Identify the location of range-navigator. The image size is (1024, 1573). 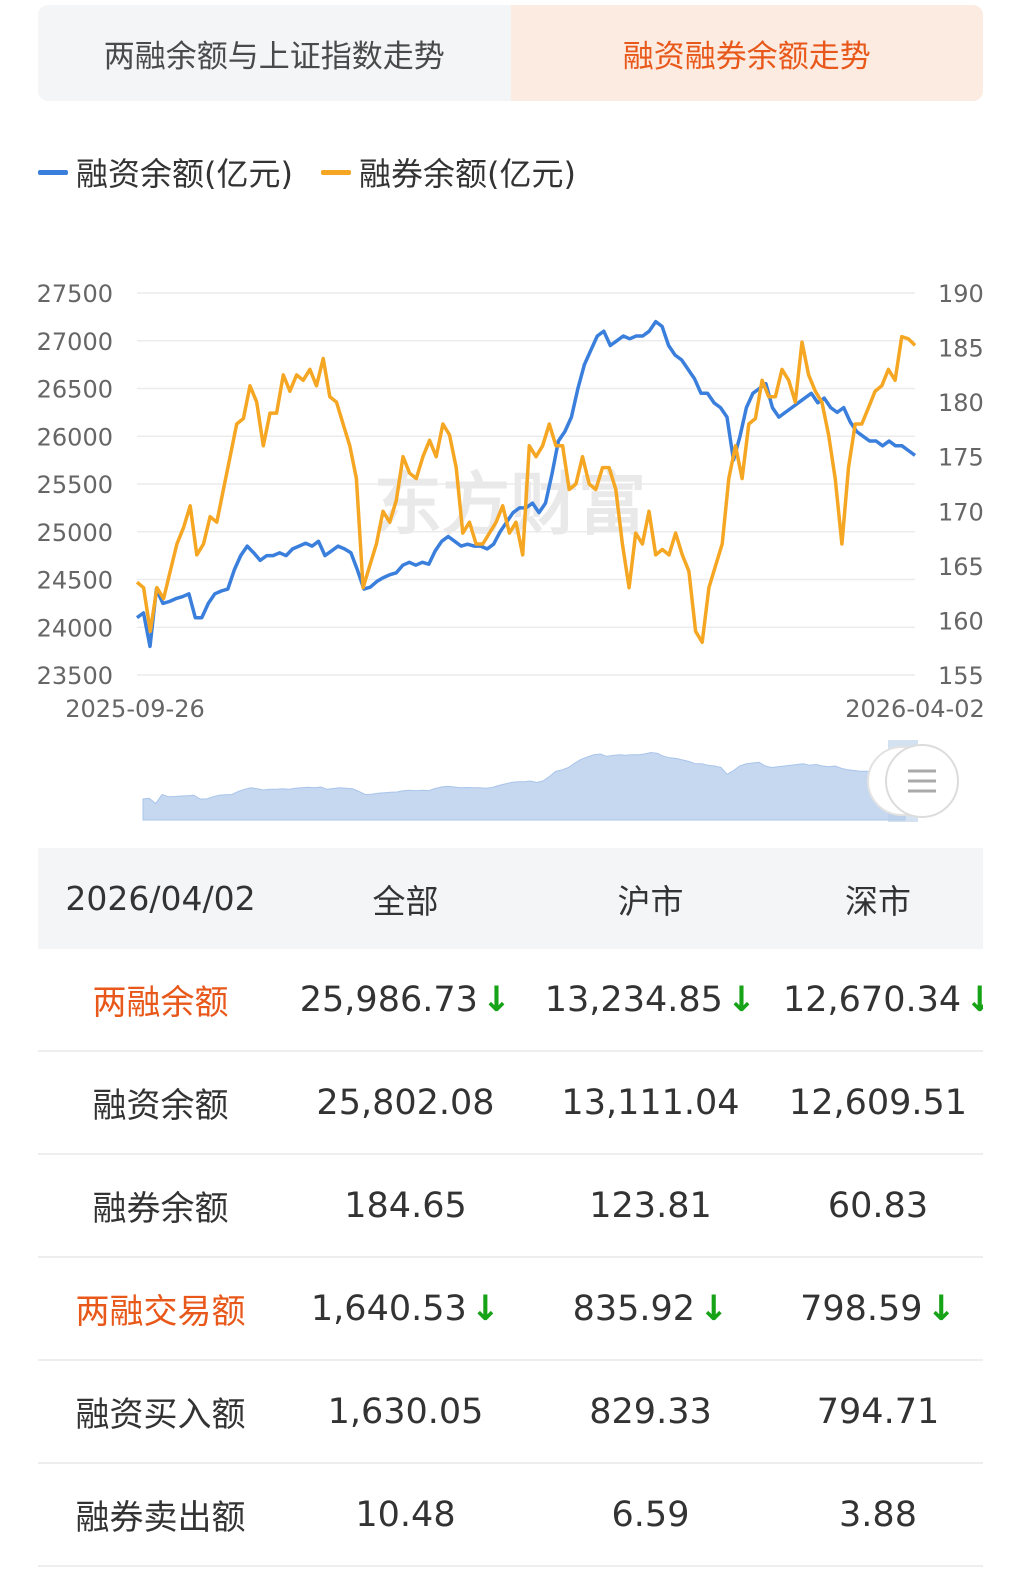
(512, 782).